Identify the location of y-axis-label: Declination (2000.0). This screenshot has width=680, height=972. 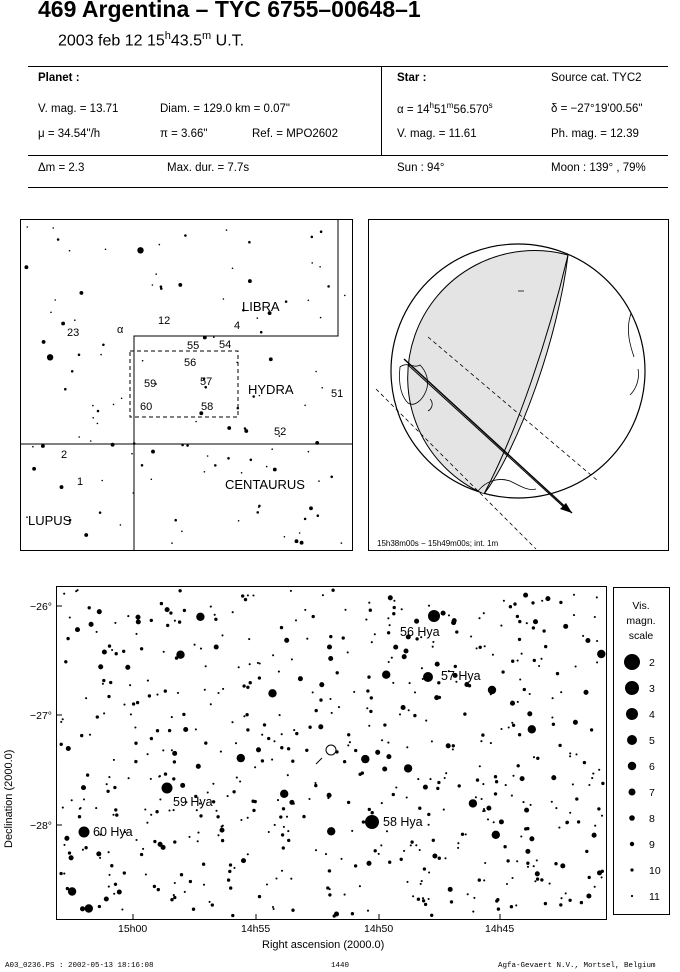
(9, 799).